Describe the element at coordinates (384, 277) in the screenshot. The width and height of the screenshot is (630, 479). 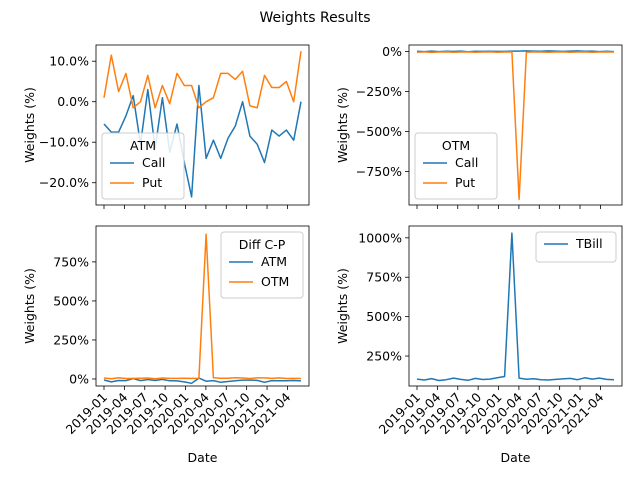
I see `y-tick-label-tbill: 750%` at that location.